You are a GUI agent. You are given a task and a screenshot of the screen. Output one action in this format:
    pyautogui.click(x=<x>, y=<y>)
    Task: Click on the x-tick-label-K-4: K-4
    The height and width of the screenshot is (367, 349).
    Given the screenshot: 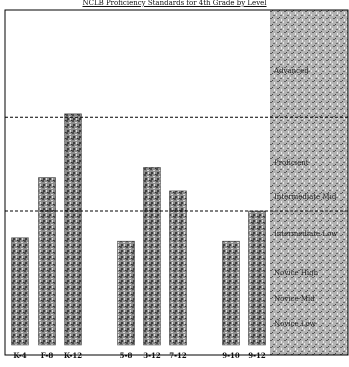 What is the action you would take?
    pyautogui.click(x=19, y=355)
    